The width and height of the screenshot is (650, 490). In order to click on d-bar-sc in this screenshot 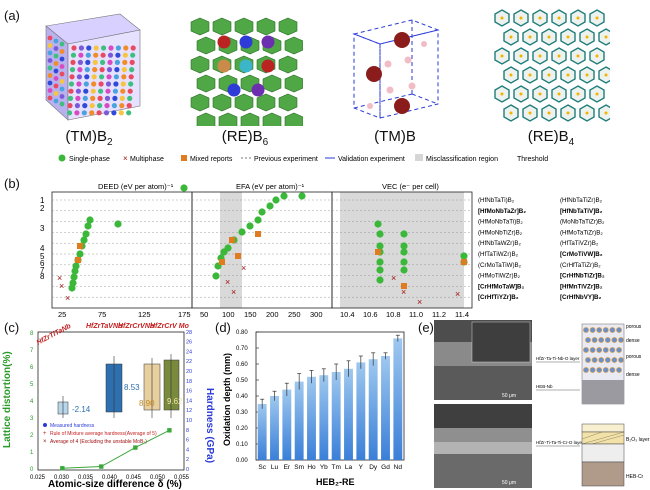, I will do `click(262, 432)`.